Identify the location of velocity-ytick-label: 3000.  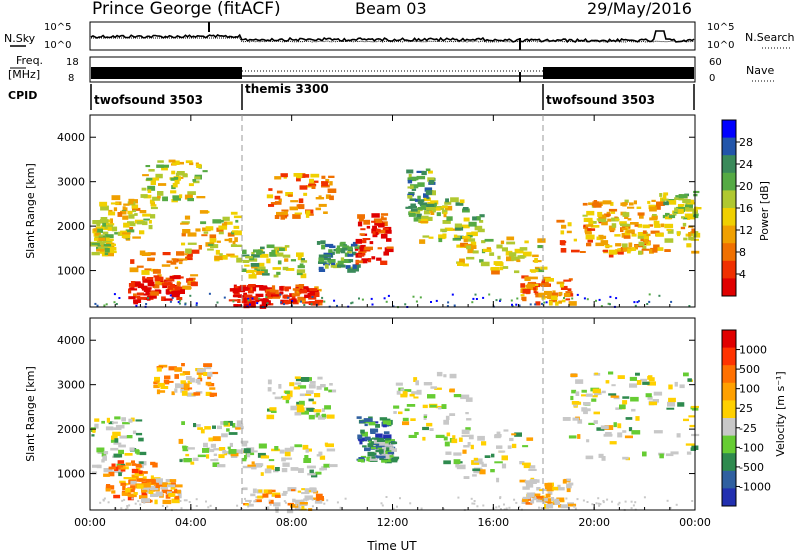
(71, 385).